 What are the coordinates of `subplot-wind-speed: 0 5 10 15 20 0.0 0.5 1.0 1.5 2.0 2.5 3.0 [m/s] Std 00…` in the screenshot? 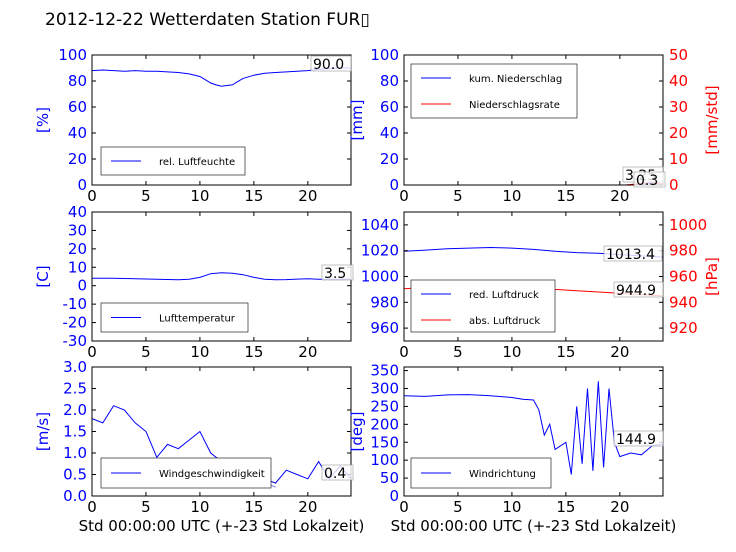 It's located at (199, 446).